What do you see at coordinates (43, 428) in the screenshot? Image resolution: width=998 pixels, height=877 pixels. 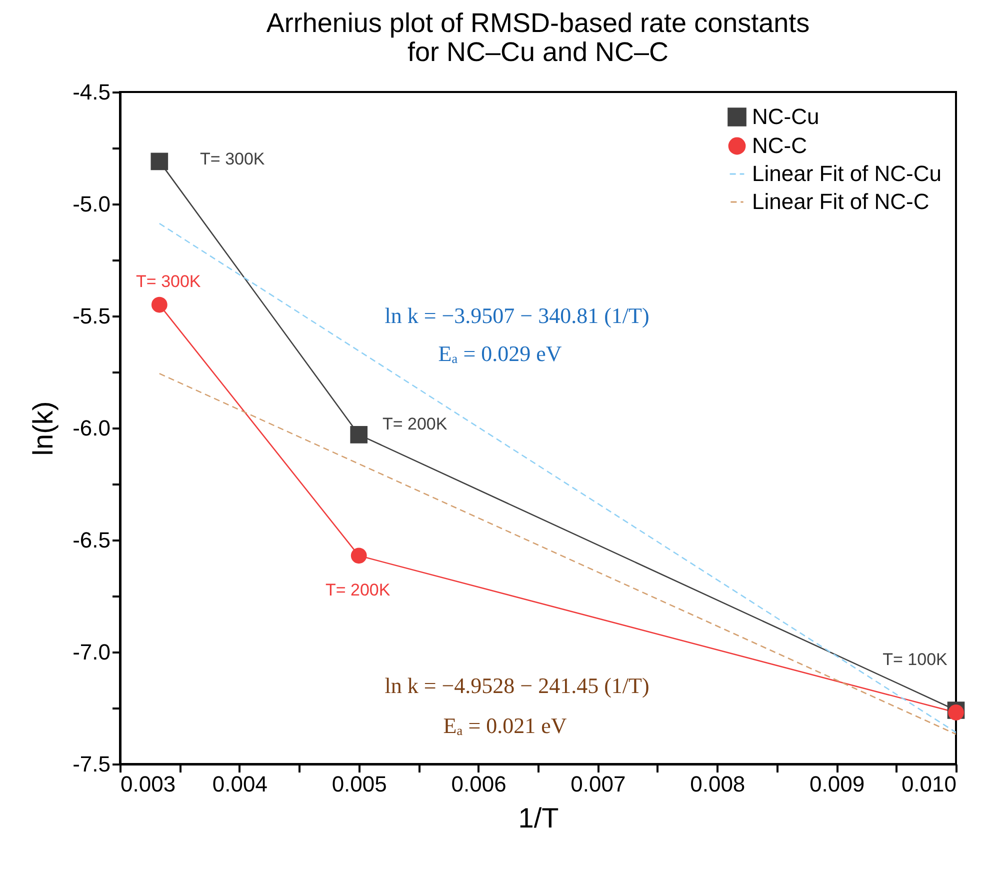 I see `y-axis-title: ln(k)` at bounding box center [43, 428].